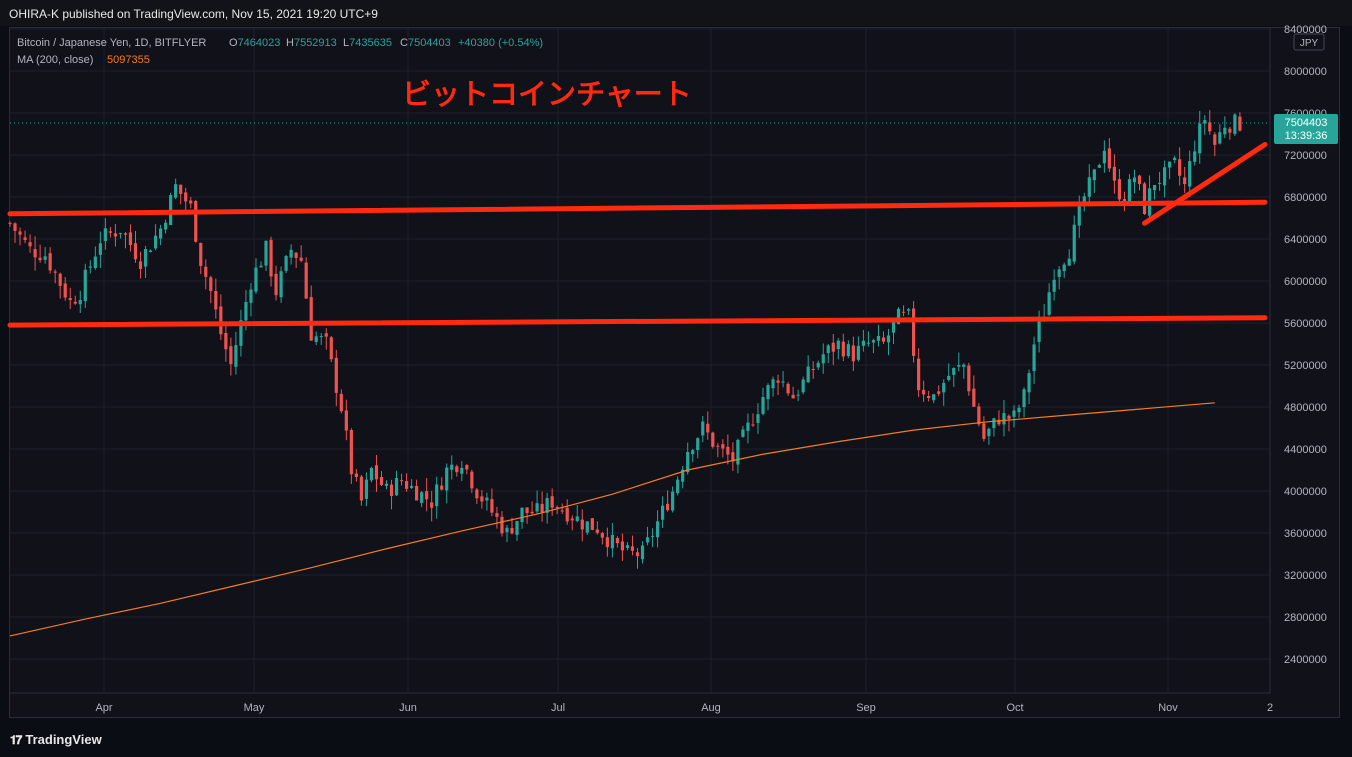  What do you see at coordinates (637, 208) in the screenshot?
I see `annotation-line` at bounding box center [637, 208].